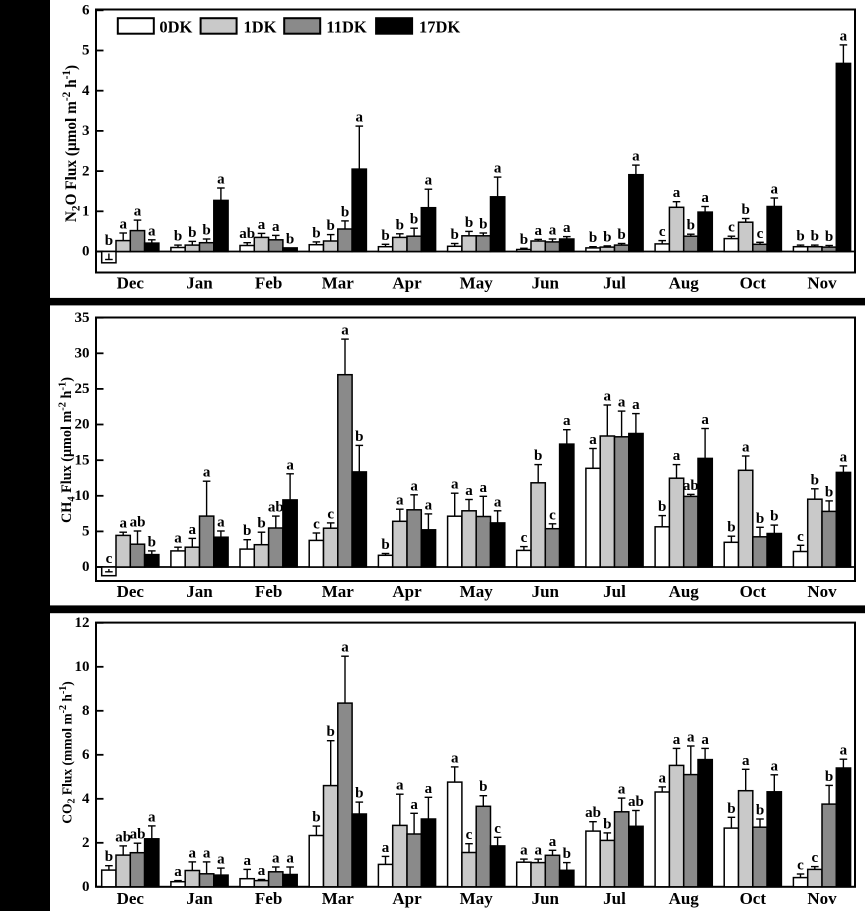 The width and height of the screenshot is (865, 916). Describe the element at coordinates (82, 667) in the screenshot. I see `svg-text: 10` at that location.